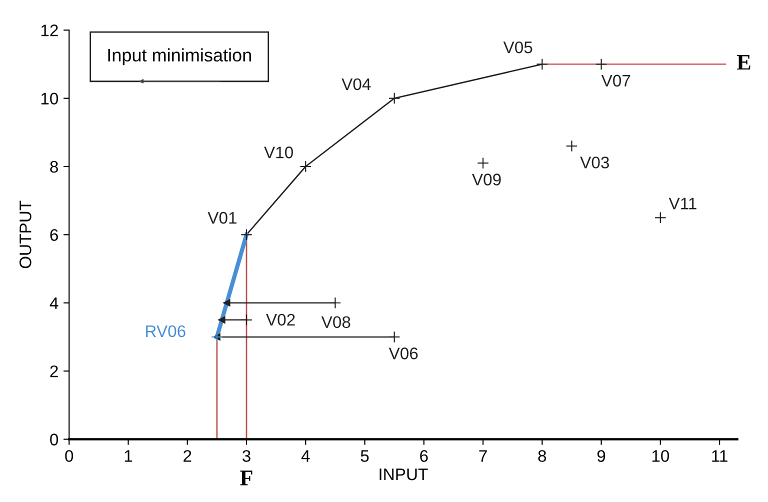  What do you see at coordinates (542, 456) in the screenshot?
I see `x-tick-label: 8` at bounding box center [542, 456].